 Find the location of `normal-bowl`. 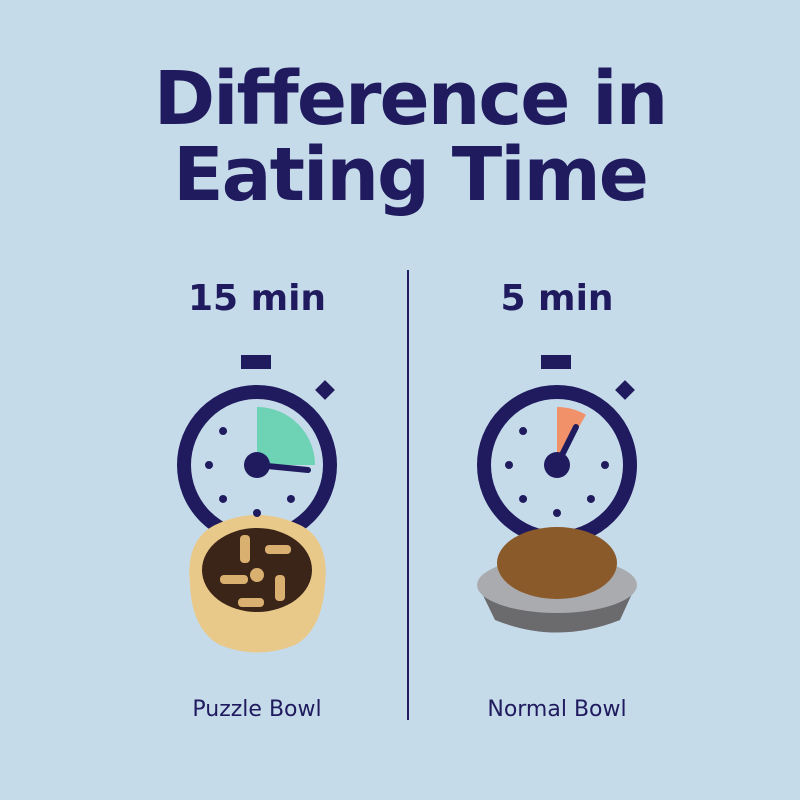

normal-bowl is located at coordinates (557, 580).